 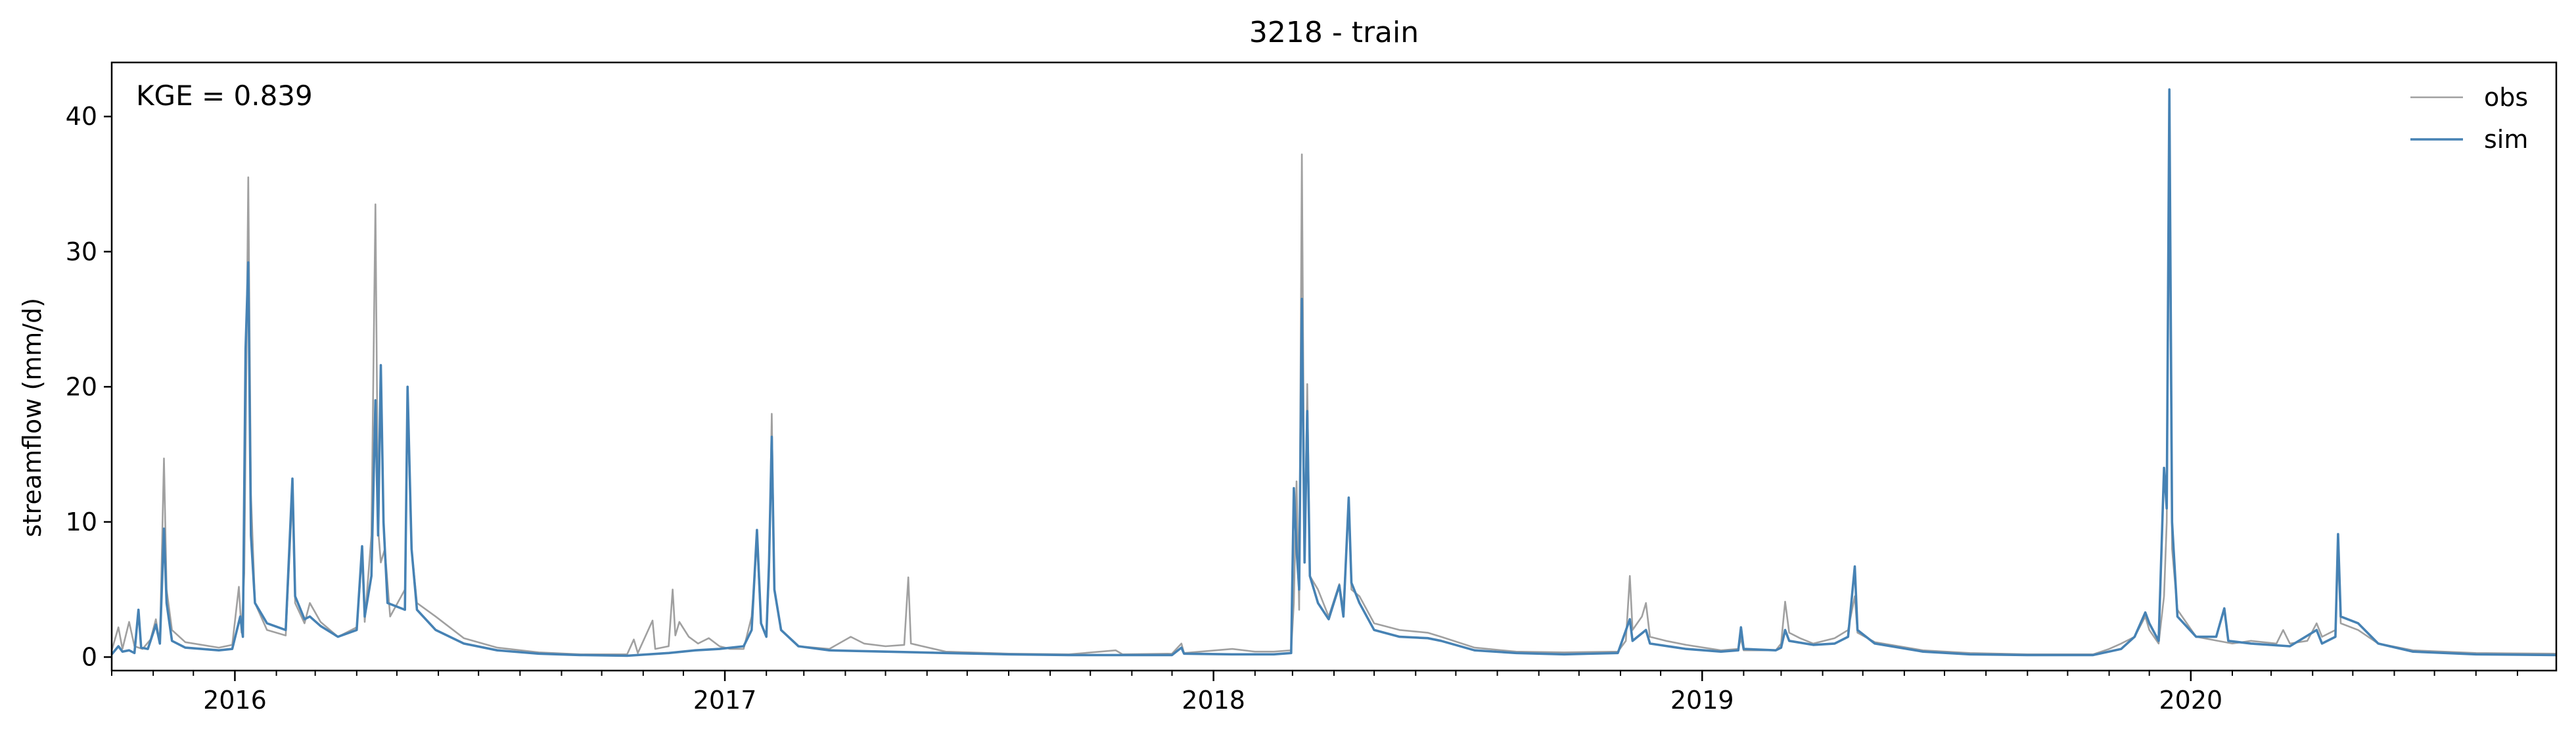 What do you see at coordinates (1702, 701) in the screenshot?
I see `x-tick-label: 2019` at bounding box center [1702, 701].